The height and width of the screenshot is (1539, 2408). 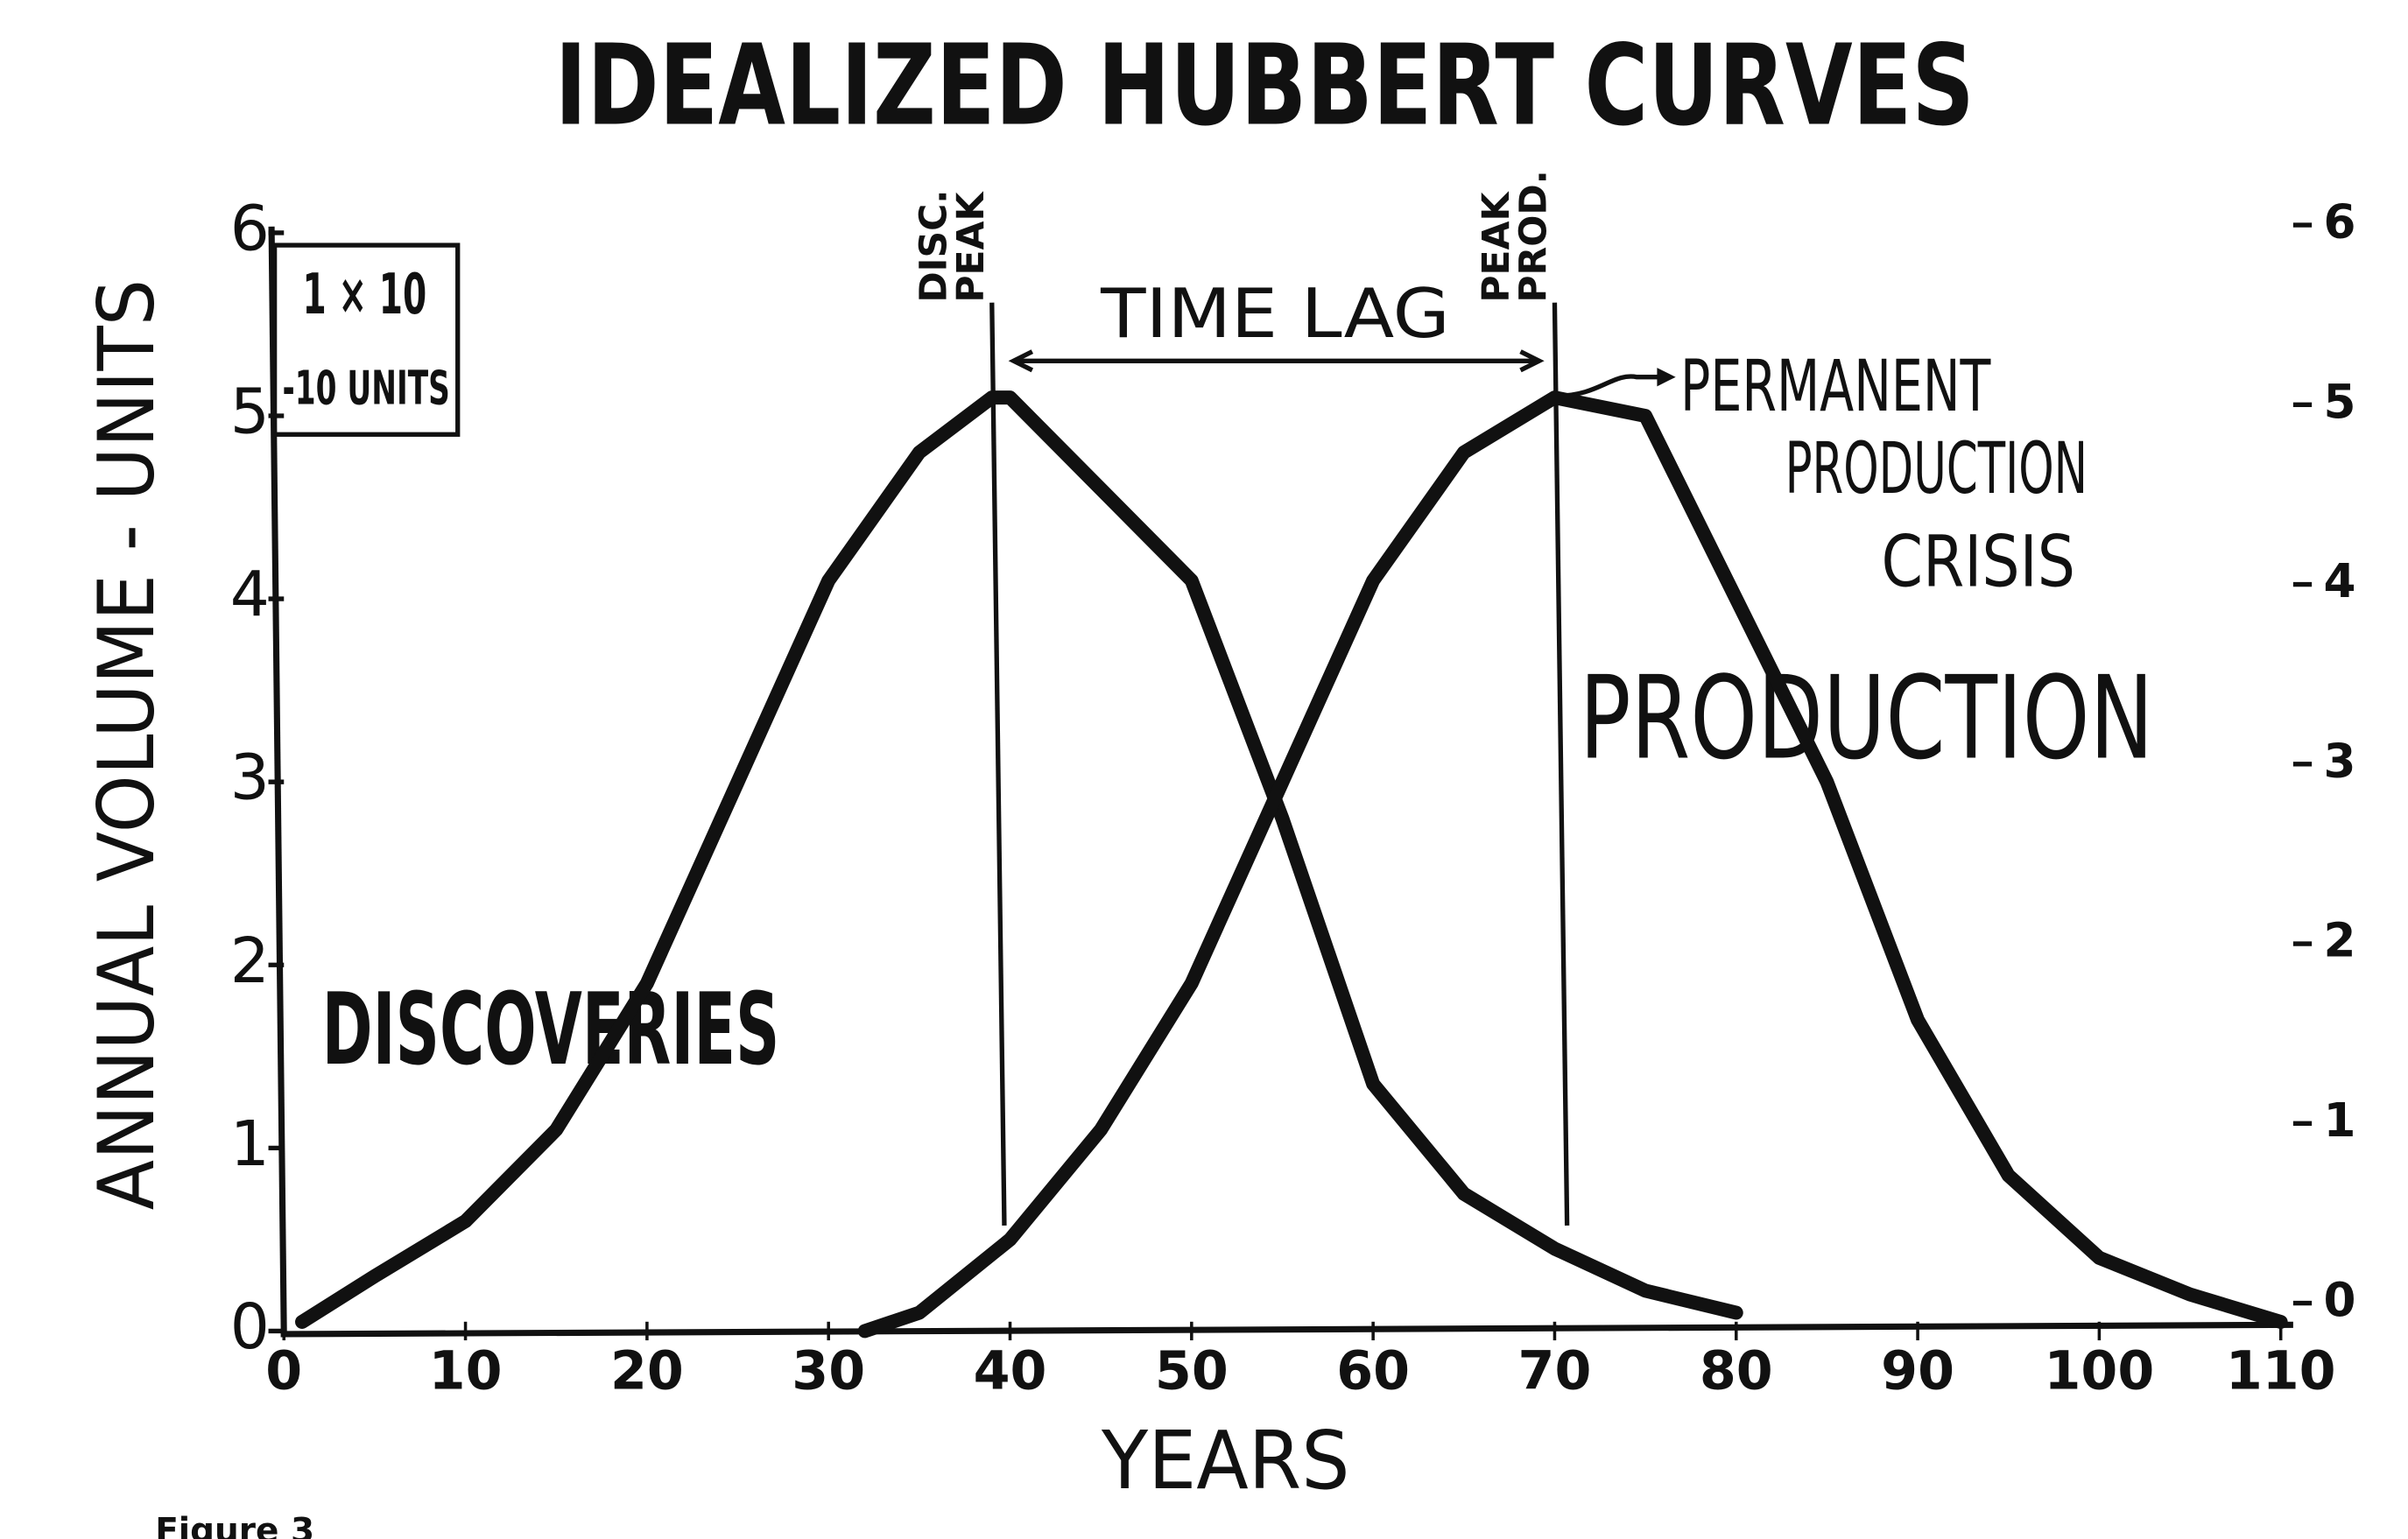 What do you see at coordinates (283, 1372) in the screenshot?
I see `x-tick-label: 0` at bounding box center [283, 1372].